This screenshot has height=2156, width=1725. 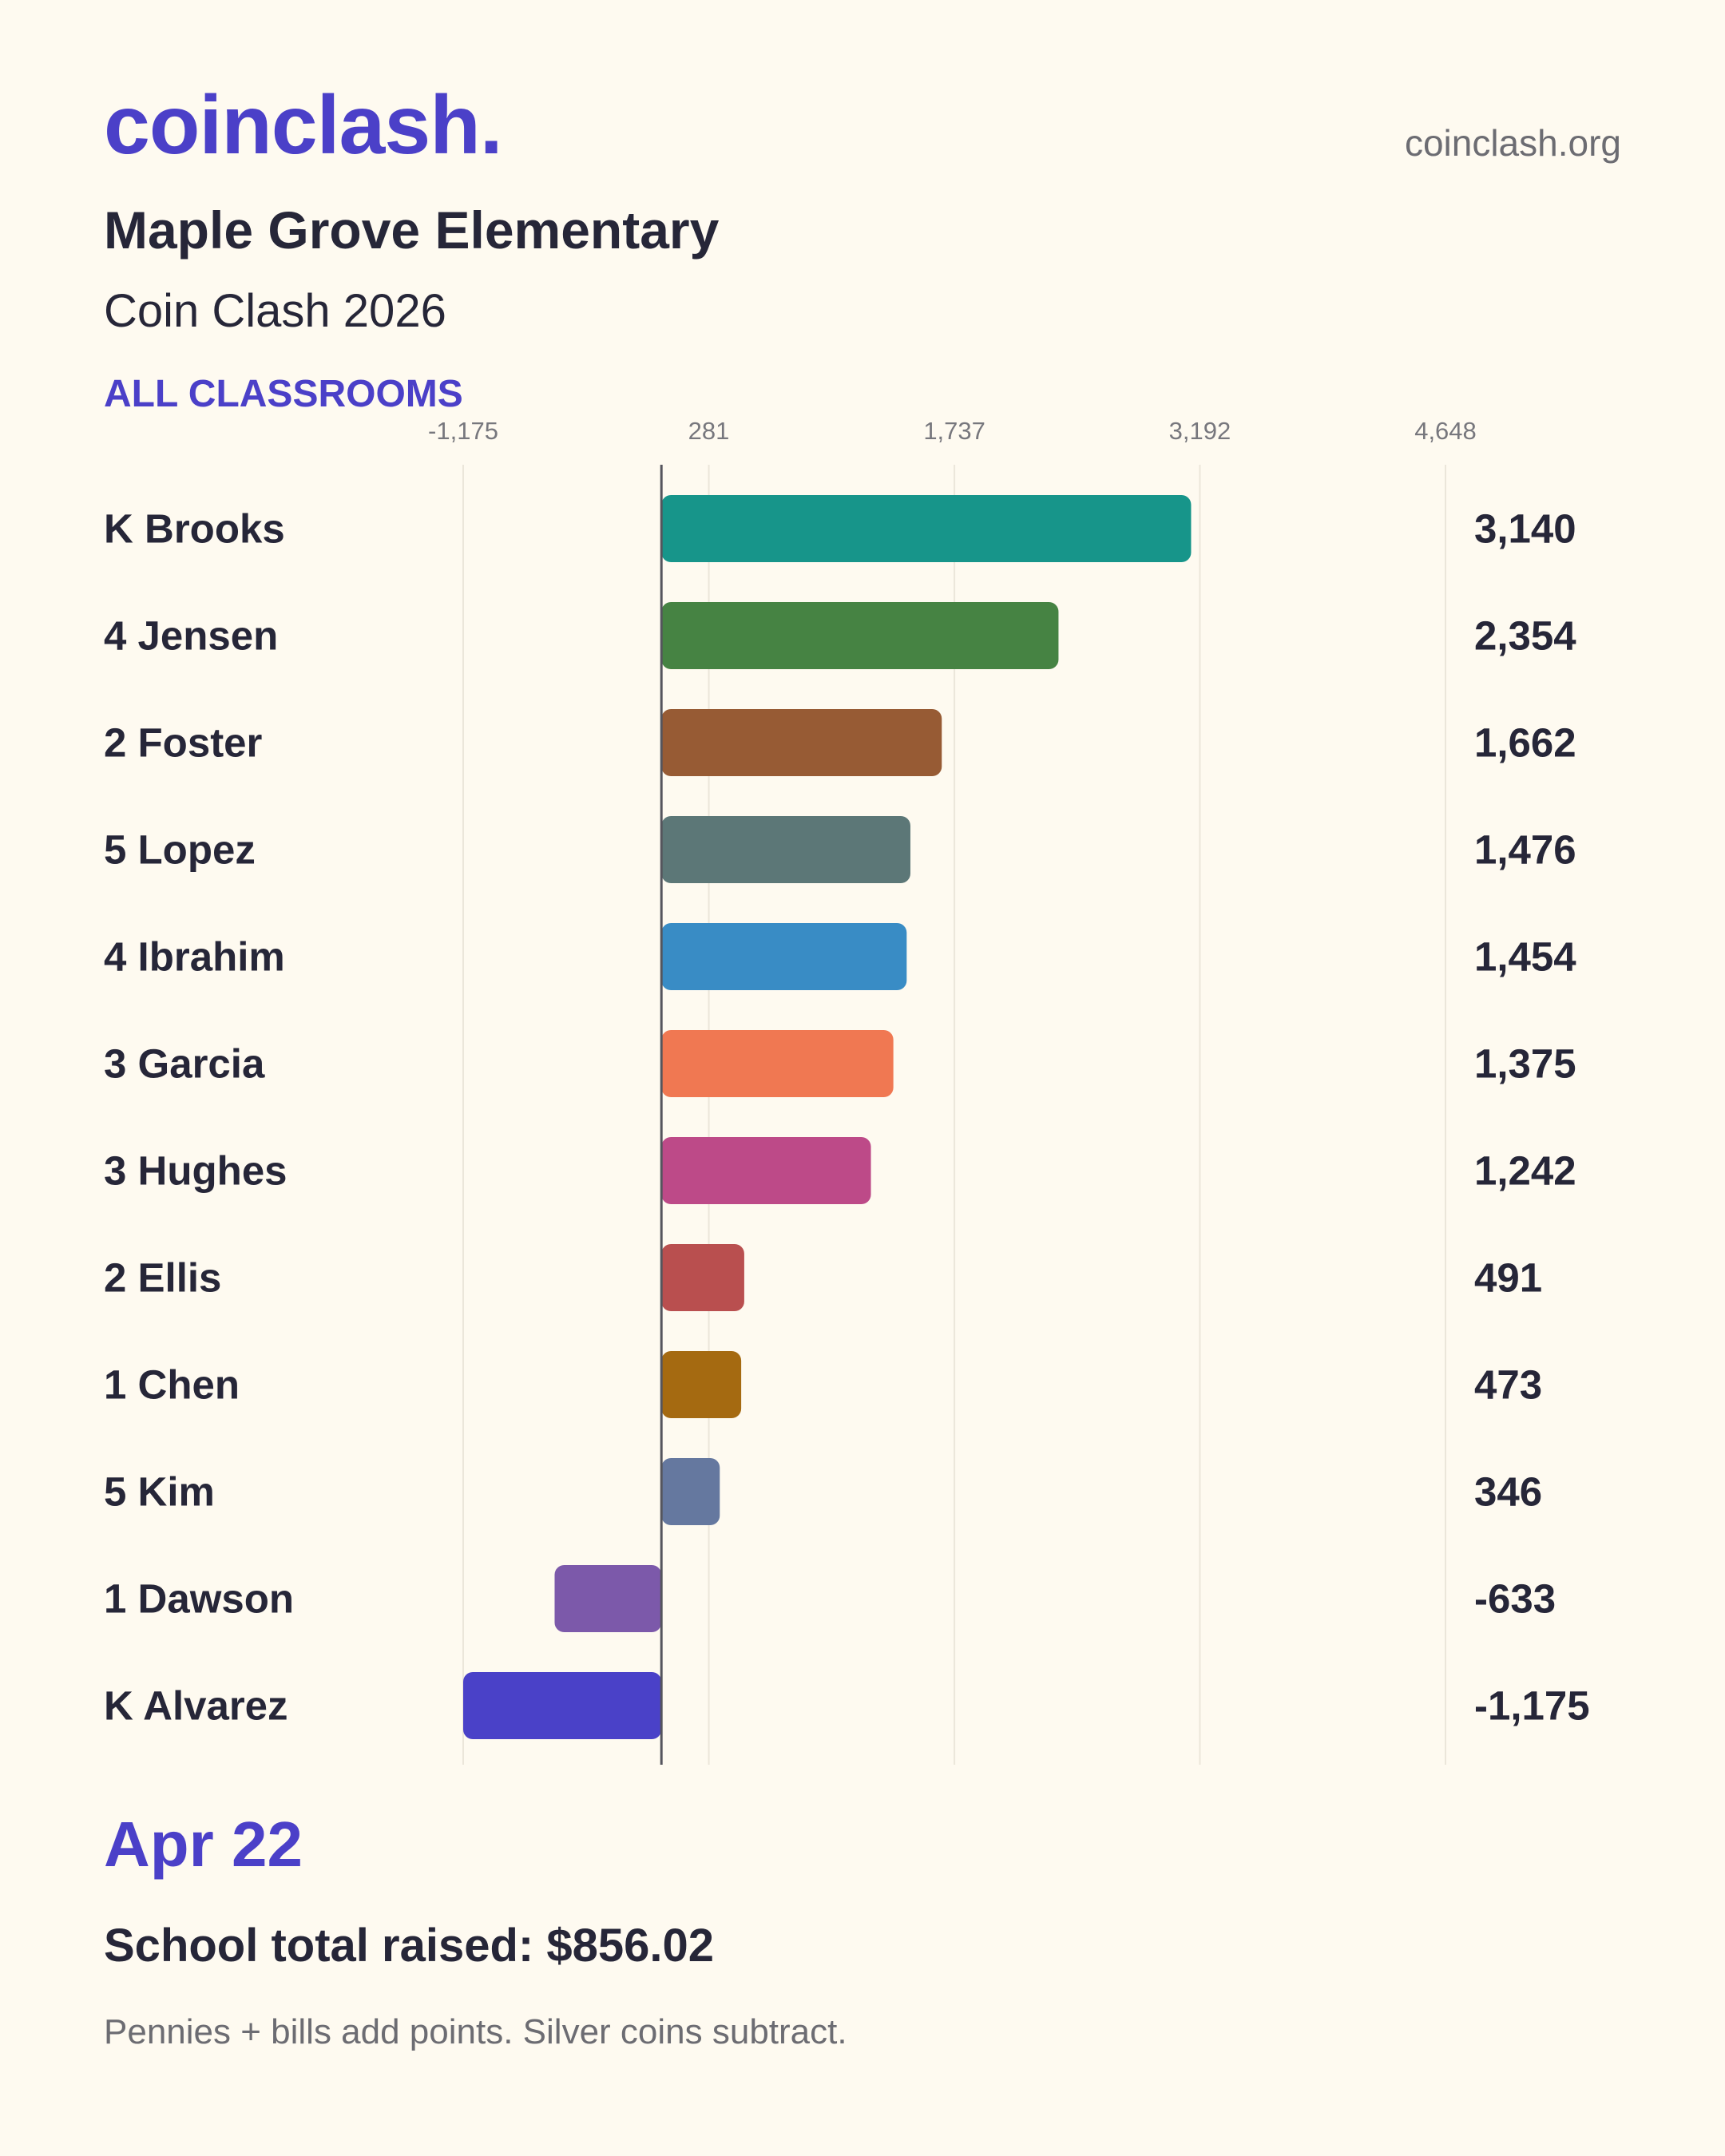 I want to click on x-tick-label: 4,648, so click(x=1446, y=431).